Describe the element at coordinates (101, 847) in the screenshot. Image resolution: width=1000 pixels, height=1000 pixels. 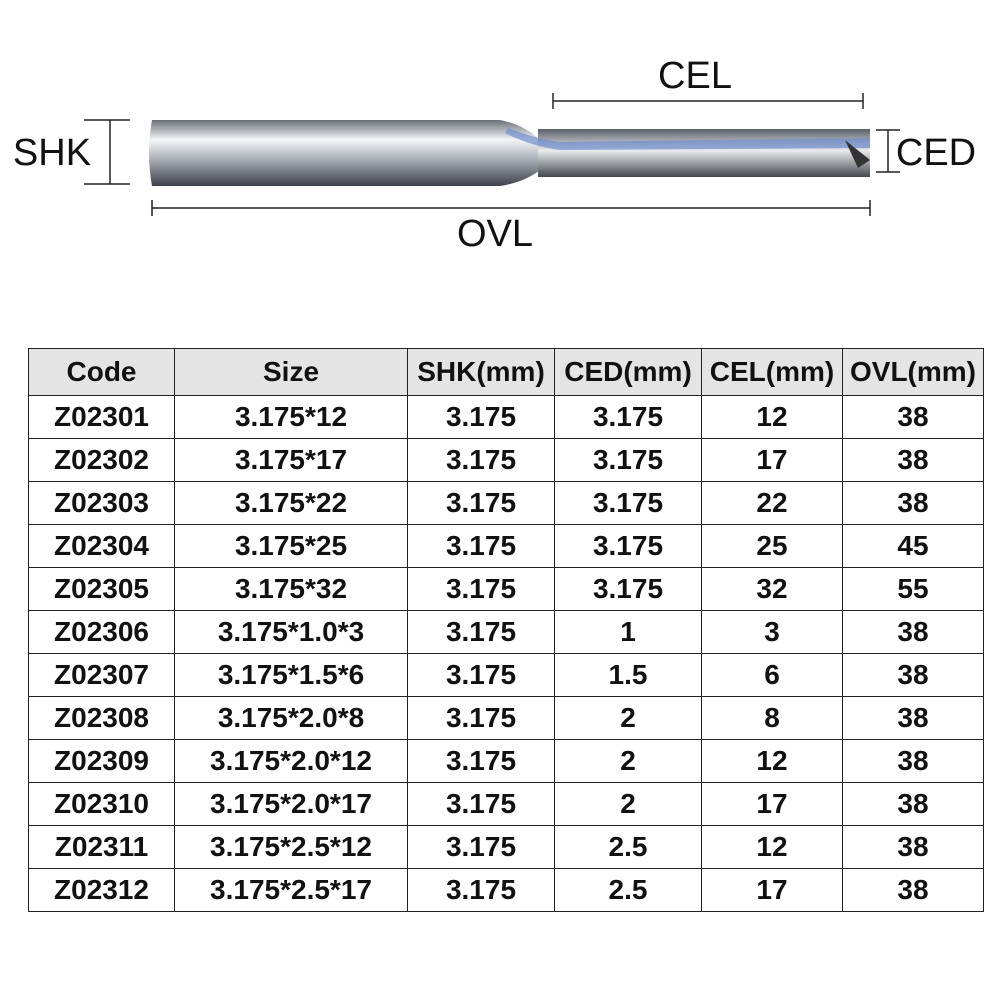
I see `table-cell: Z02311` at that location.